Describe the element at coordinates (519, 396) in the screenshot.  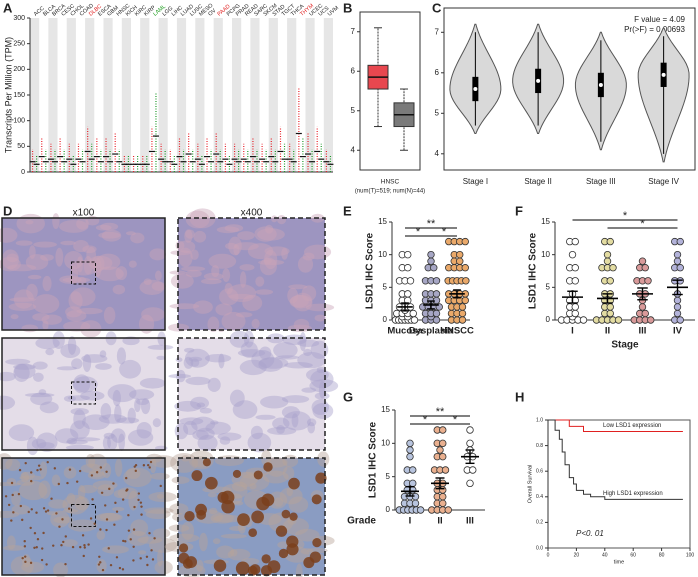
I see `panel-label: H` at that location.